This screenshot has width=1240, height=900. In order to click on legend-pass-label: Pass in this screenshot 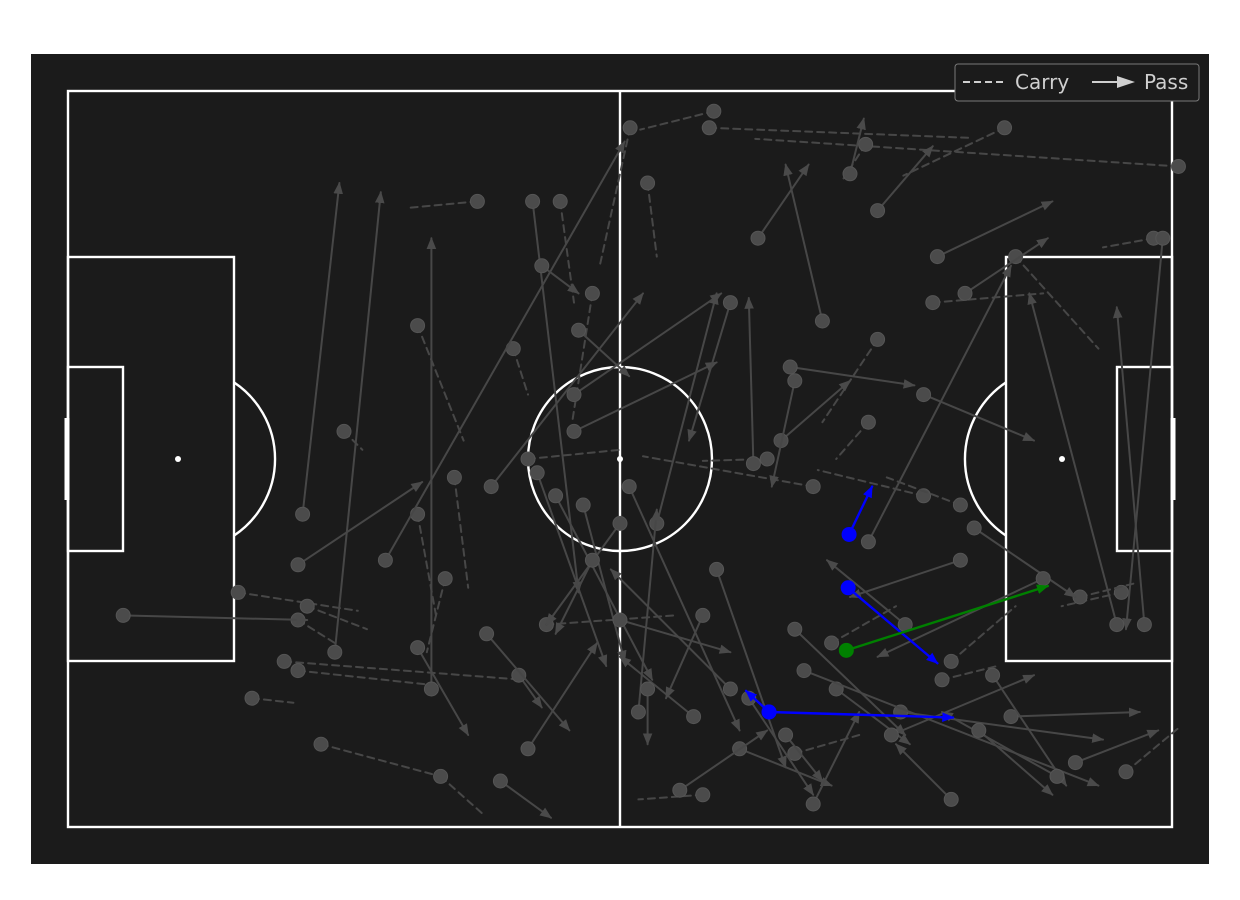, I will do `click(1166, 82)`.